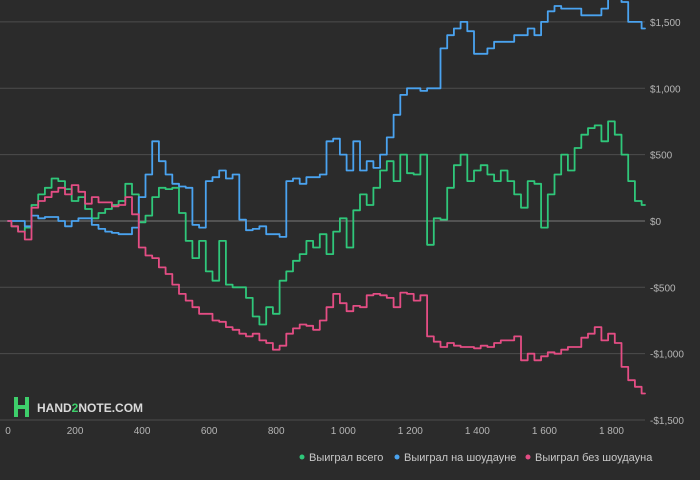 The image size is (700, 480). I want to click on legend-item-non-showdown: Выиграл без шоудауна, so click(589, 458).